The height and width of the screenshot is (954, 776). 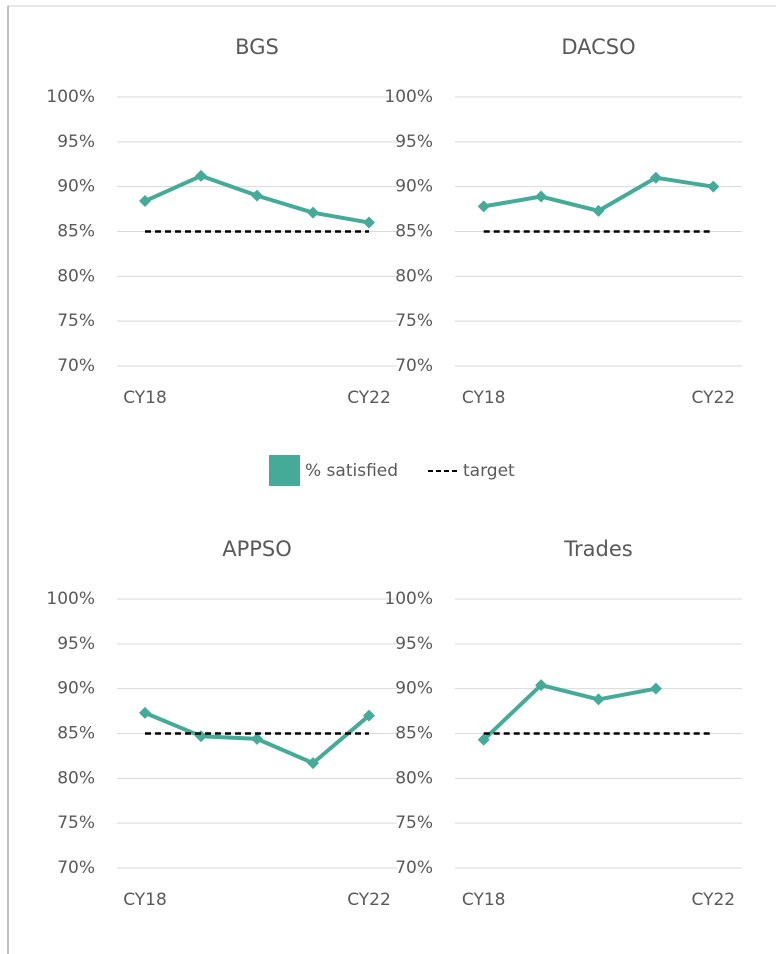 What do you see at coordinates (597, 549) in the screenshot?
I see `chart-title: Trades` at bounding box center [597, 549].